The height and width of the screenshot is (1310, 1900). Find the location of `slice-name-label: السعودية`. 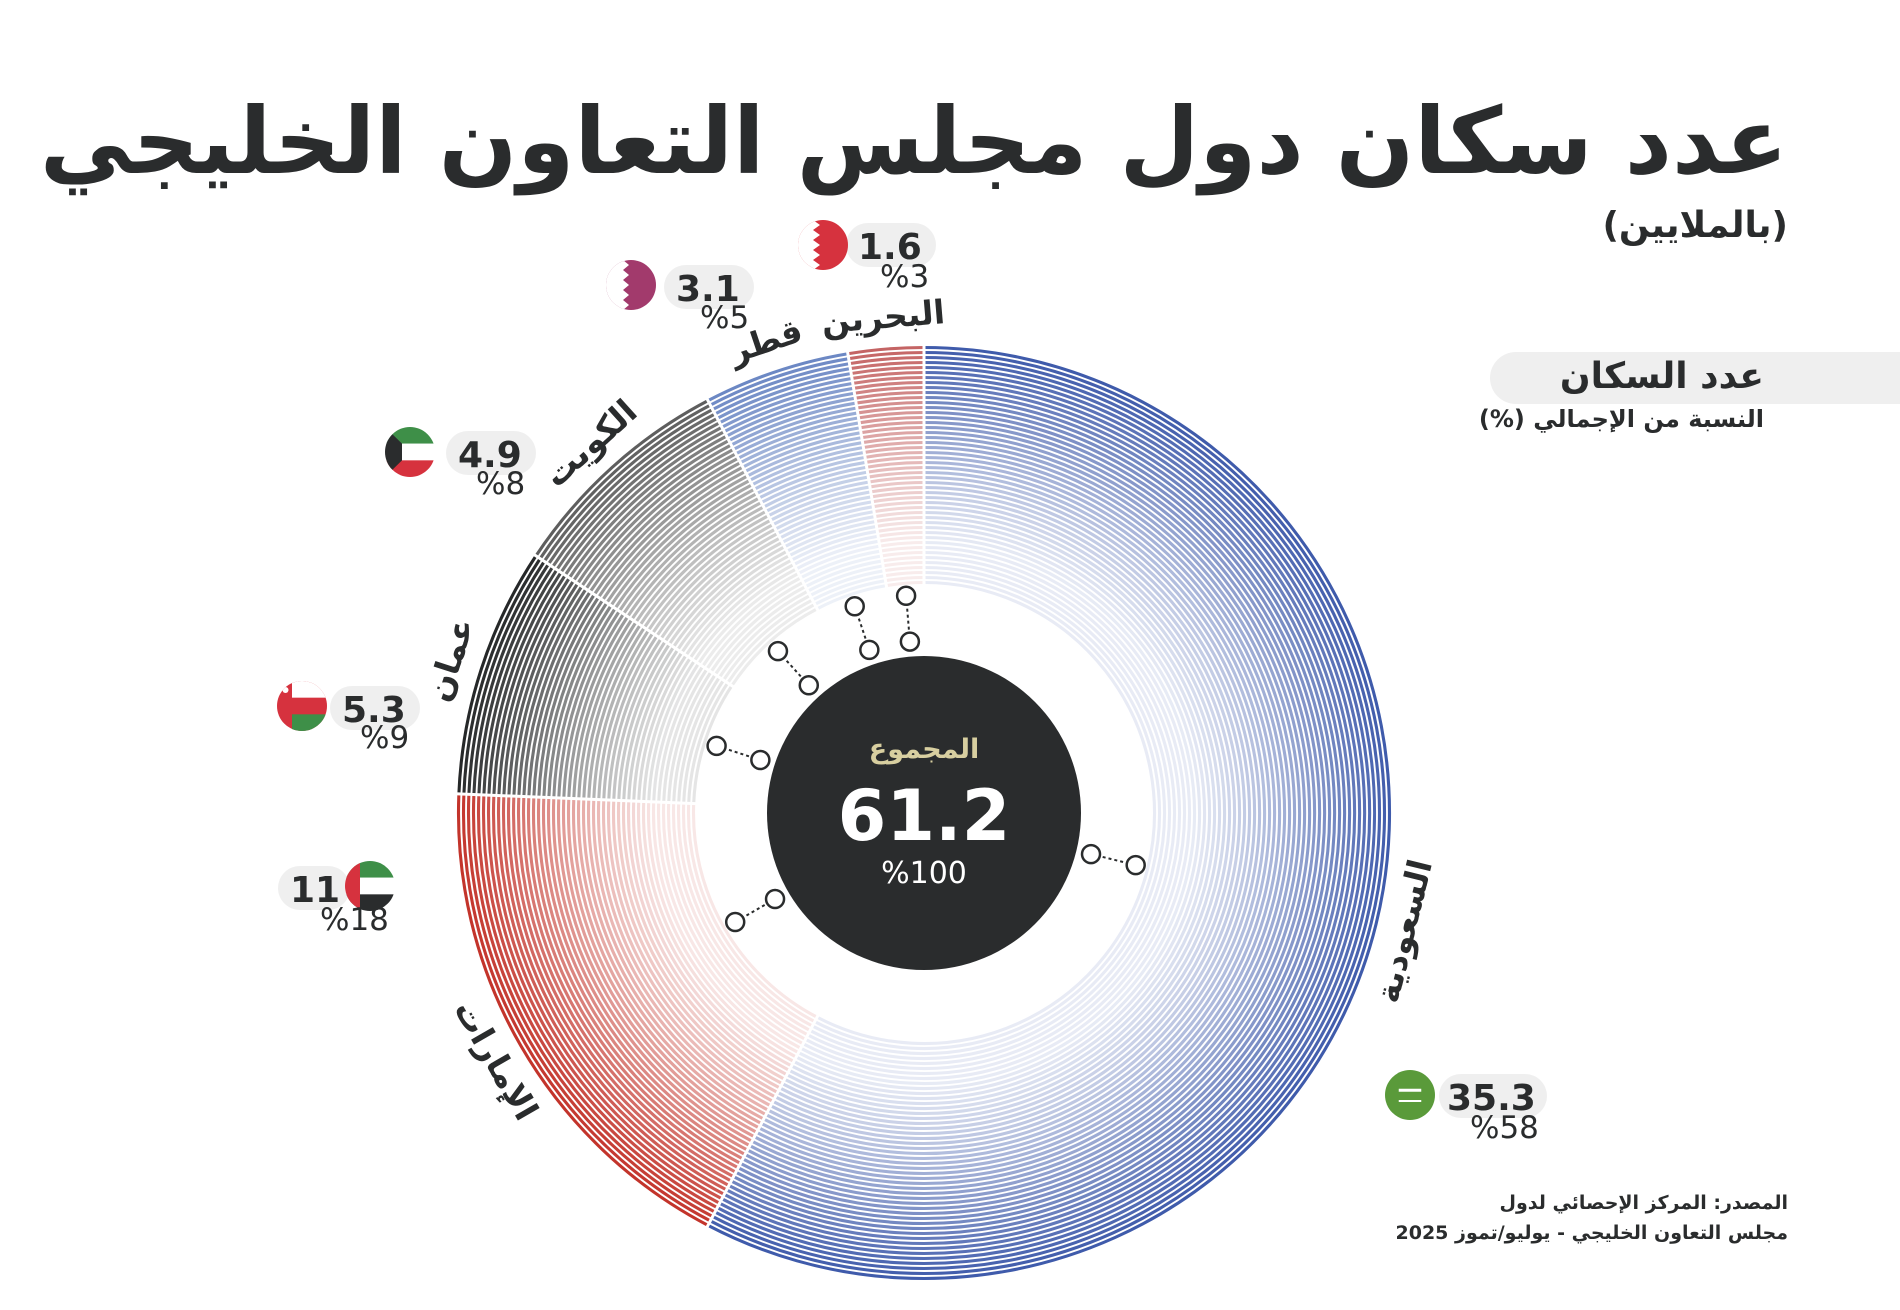

slice-name-label: السعودية is located at coordinates (1404, 931).